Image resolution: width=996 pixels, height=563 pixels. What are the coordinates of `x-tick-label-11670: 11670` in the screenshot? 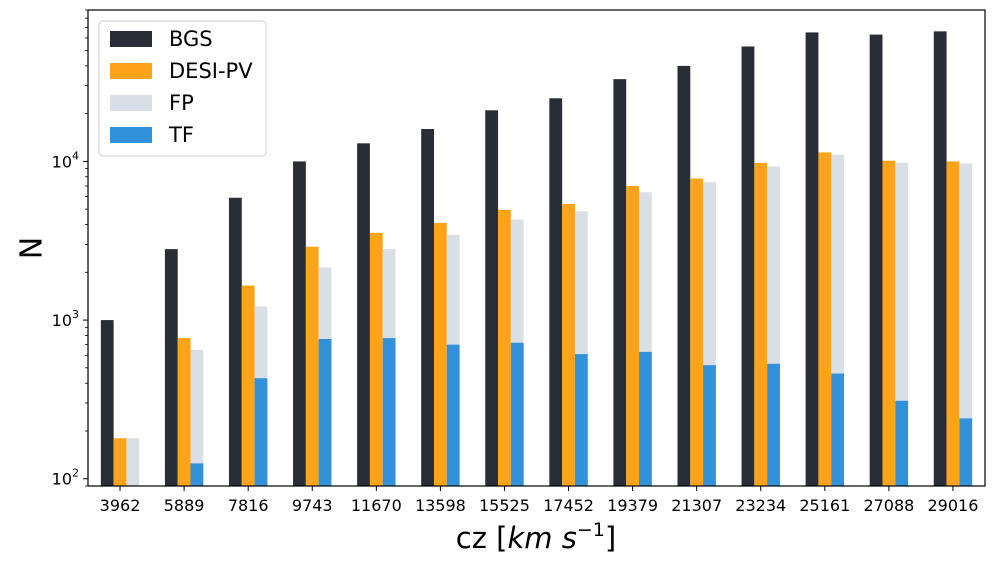 It's located at (376, 505).